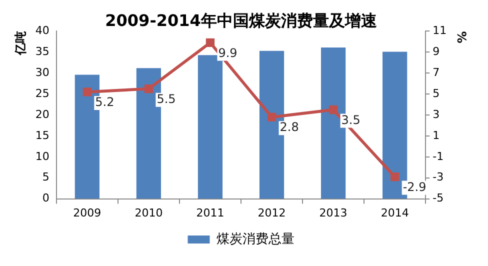 The image size is (488, 266). I want to click on y2-tick-label: 5, so click(436, 93).